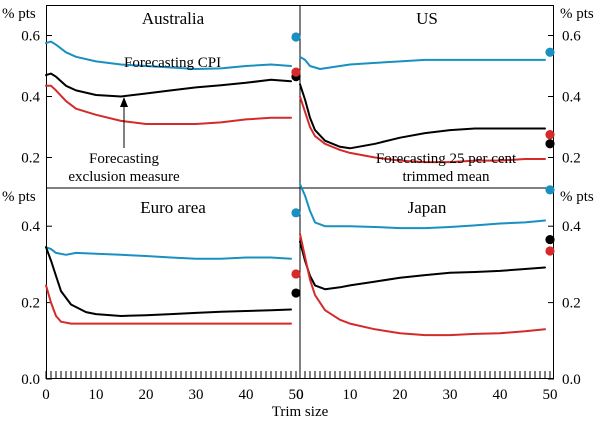  What do you see at coordinates (168, 85) in the screenshot?
I see `series-line-exclusion-australia` at bounding box center [168, 85].